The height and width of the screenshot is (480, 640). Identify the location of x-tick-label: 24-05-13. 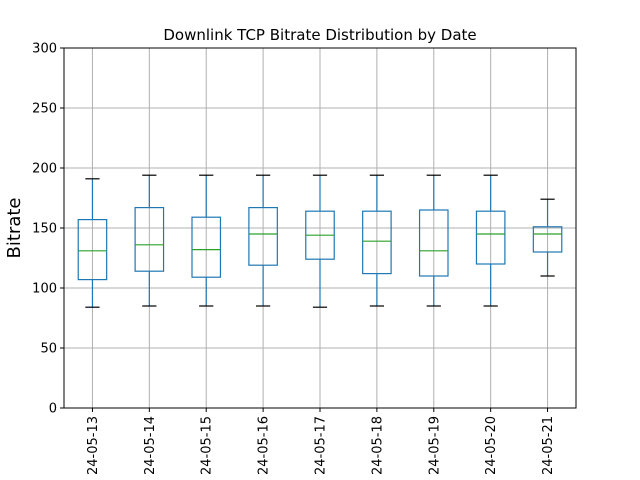
(93, 445).